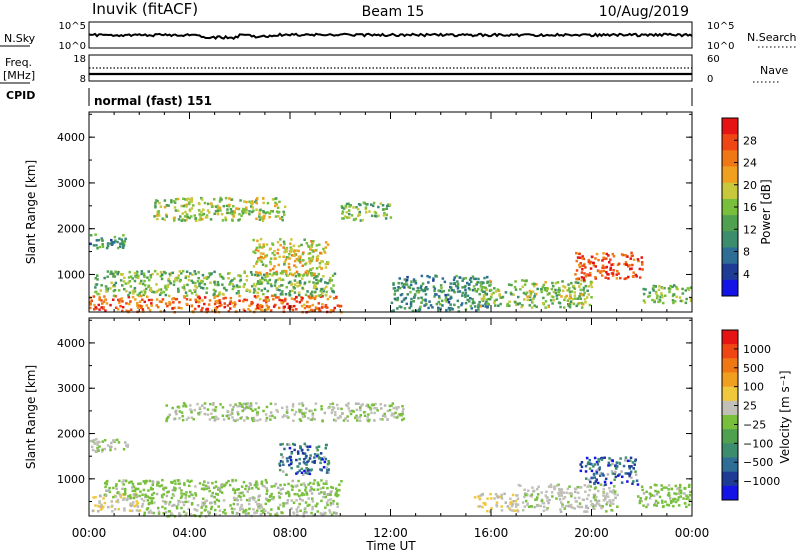 This screenshot has height=558, width=800. Describe the element at coordinates (730, 351) in the screenshot. I see `colorbar-segment` at that location.